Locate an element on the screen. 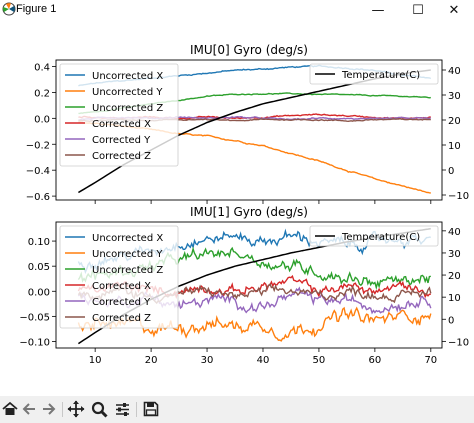 The width and height of the screenshot is (474, 423). configure-subplots-icon is located at coordinates (122, 409).